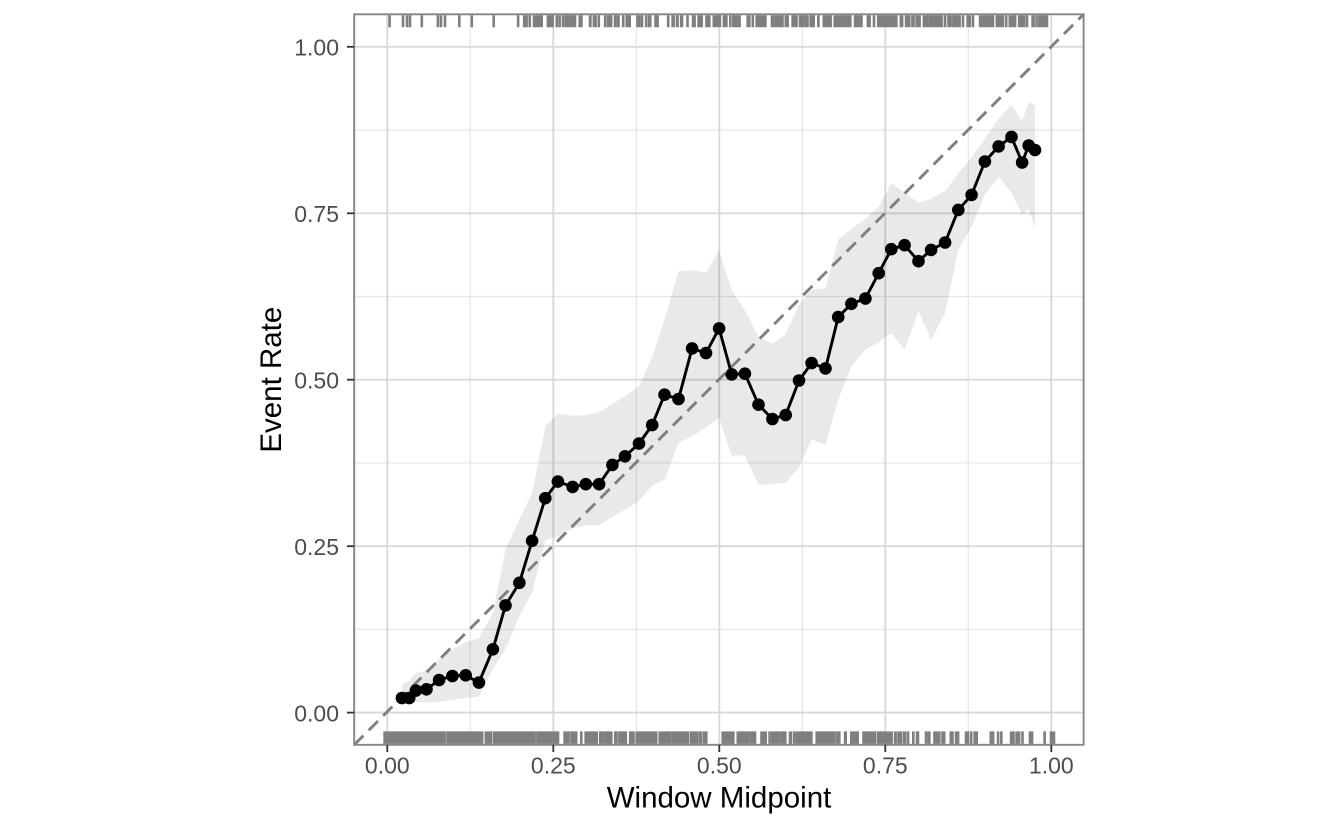 This screenshot has height=830, width=1344. Describe the element at coordinates (271, 380) in the screenshot. I see `svg-text: Event Rate` at that location.